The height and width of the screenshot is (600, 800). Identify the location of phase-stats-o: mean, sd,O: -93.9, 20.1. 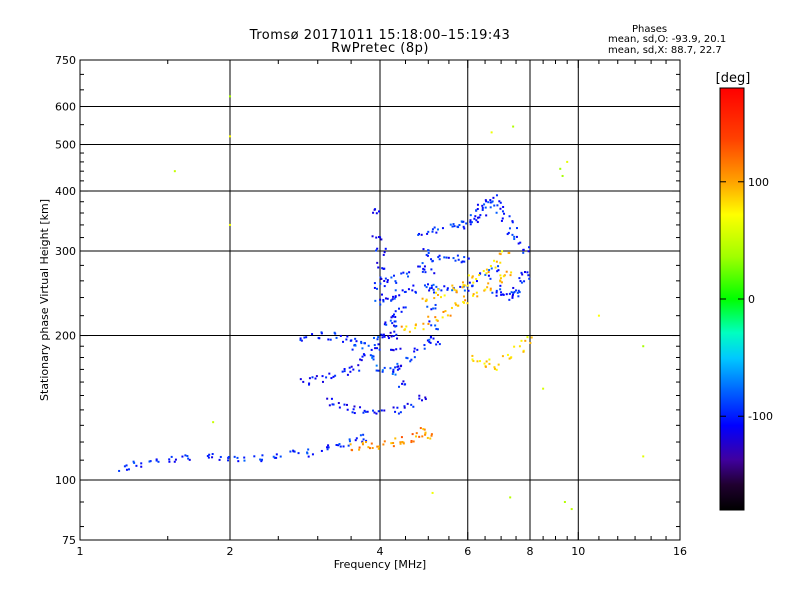
(667, 39).